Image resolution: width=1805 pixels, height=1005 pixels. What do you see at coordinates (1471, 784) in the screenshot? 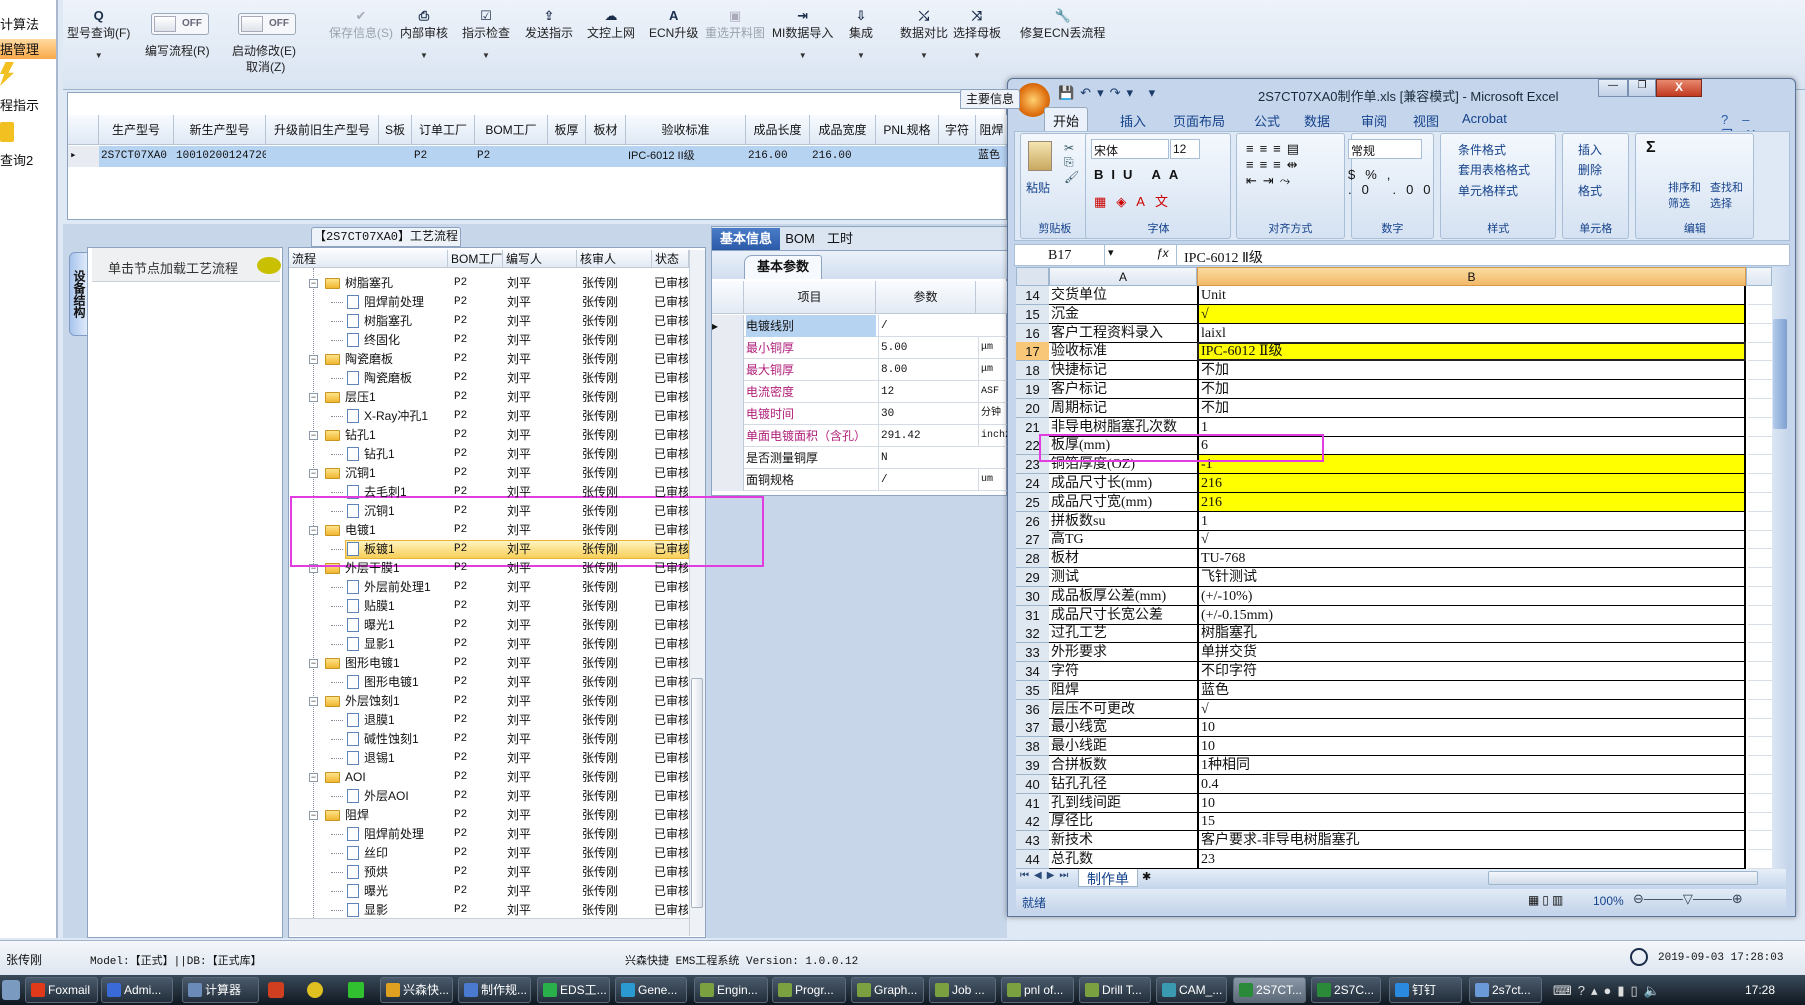
I see `cell-b: 0.4` at bounding box center [1471, 784].